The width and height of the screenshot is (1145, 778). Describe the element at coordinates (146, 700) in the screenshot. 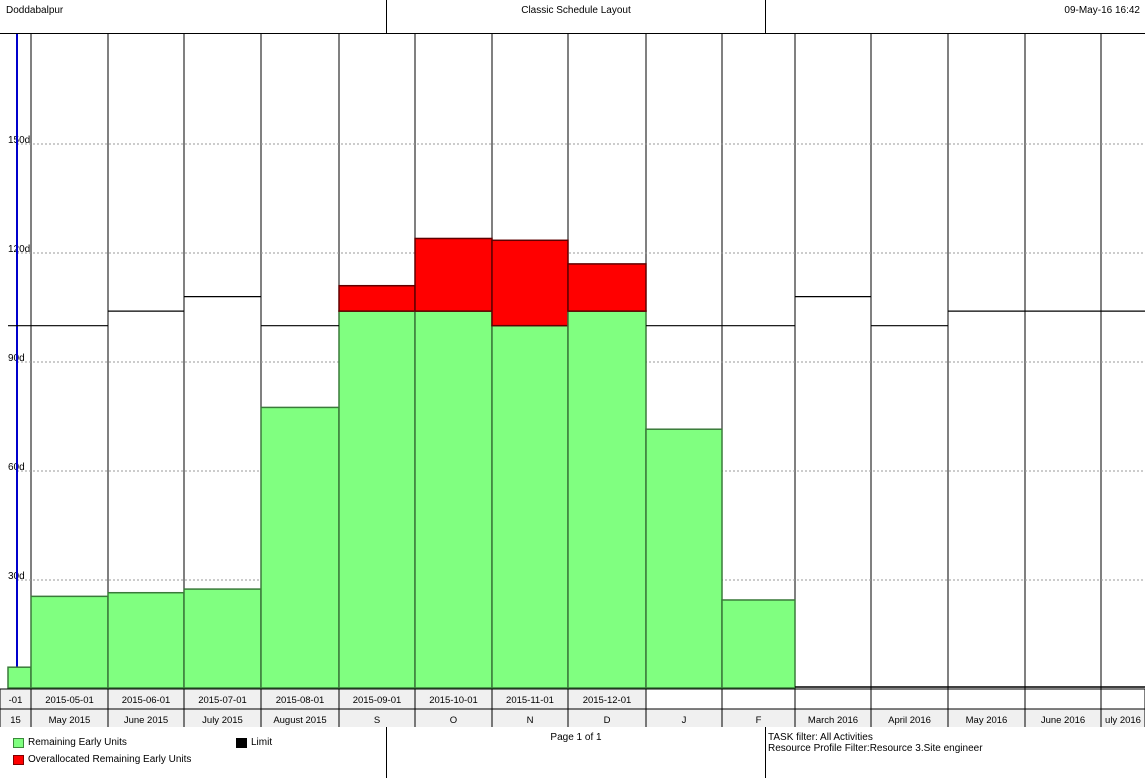

I see `category-label-date: 2015-06-01` at that location.